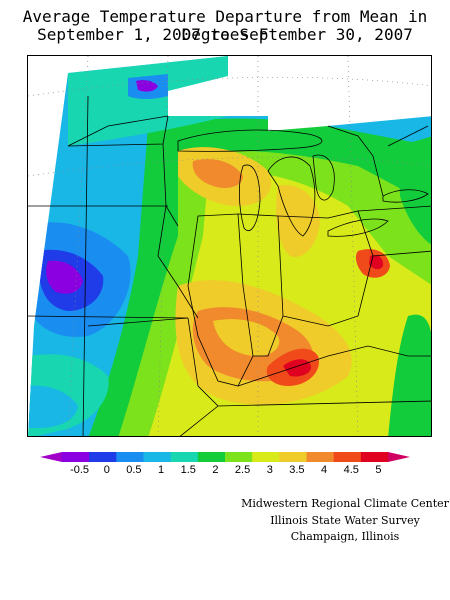 The height and width of the screenshot is (600, 450). Describe the element at coordinates (324, 470) in the screenshot. I see `legend-tick-label: 4` at that location.